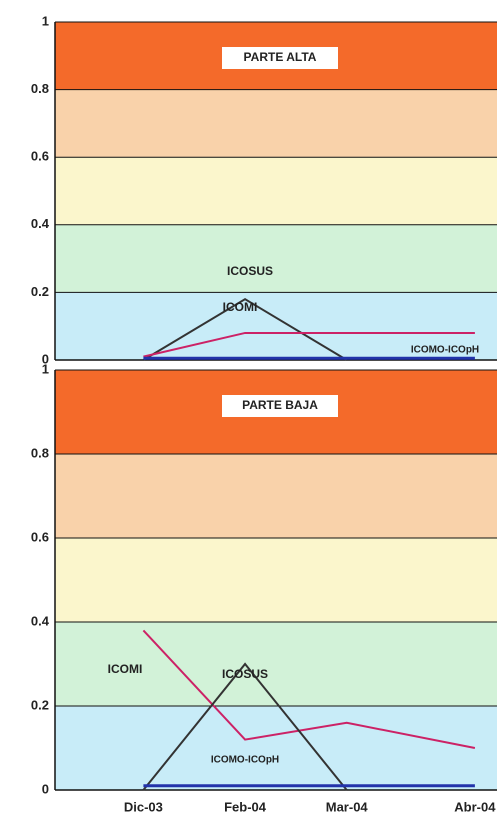 Image resolution: width=499 pixels, height=820 pixels. I want to click on chart-title: PARTE ALTA, so click(280, 57).